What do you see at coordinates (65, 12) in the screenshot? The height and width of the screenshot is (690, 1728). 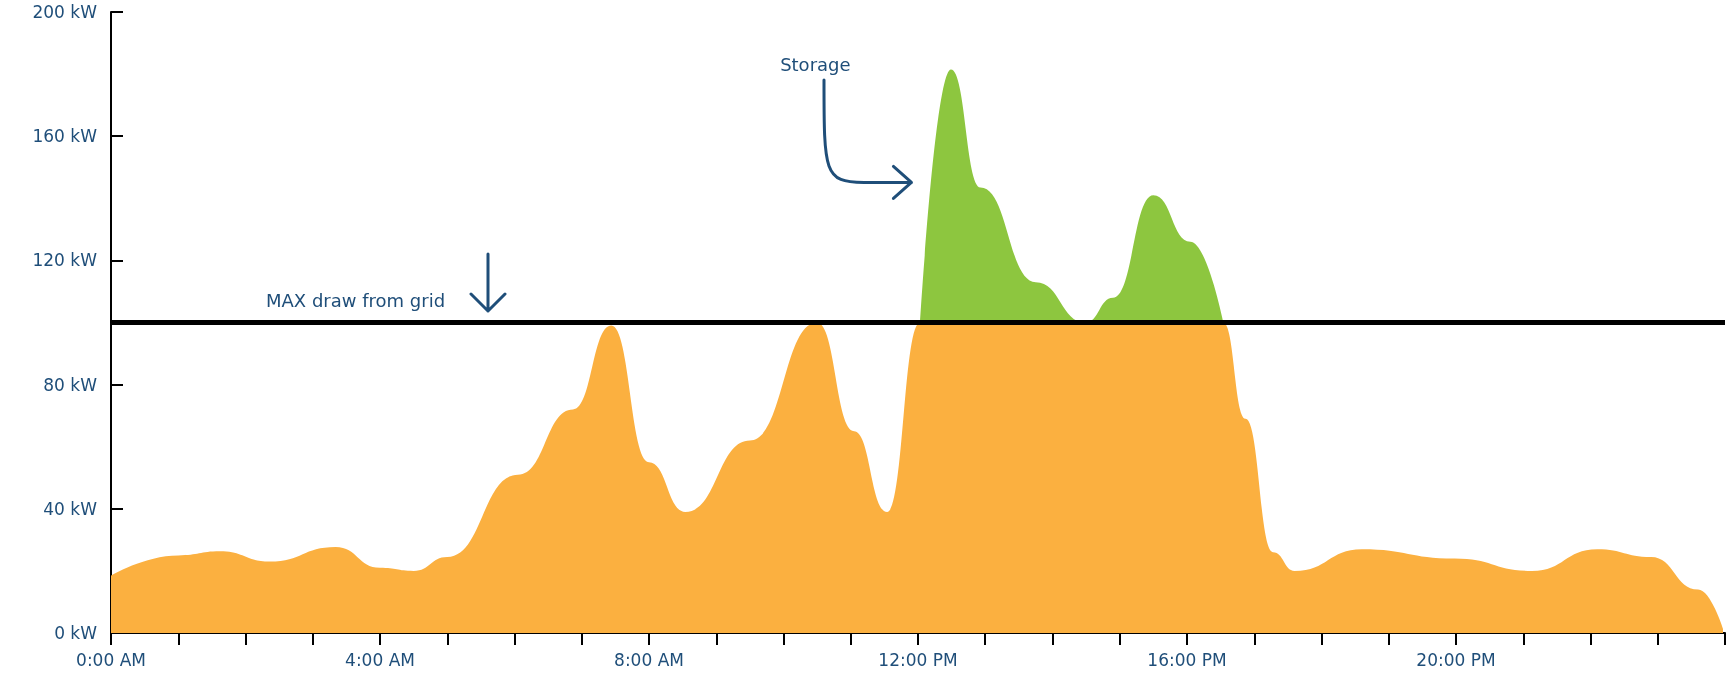 I see `y-tick-label: 200 kW` at bounding box center [65, 12].